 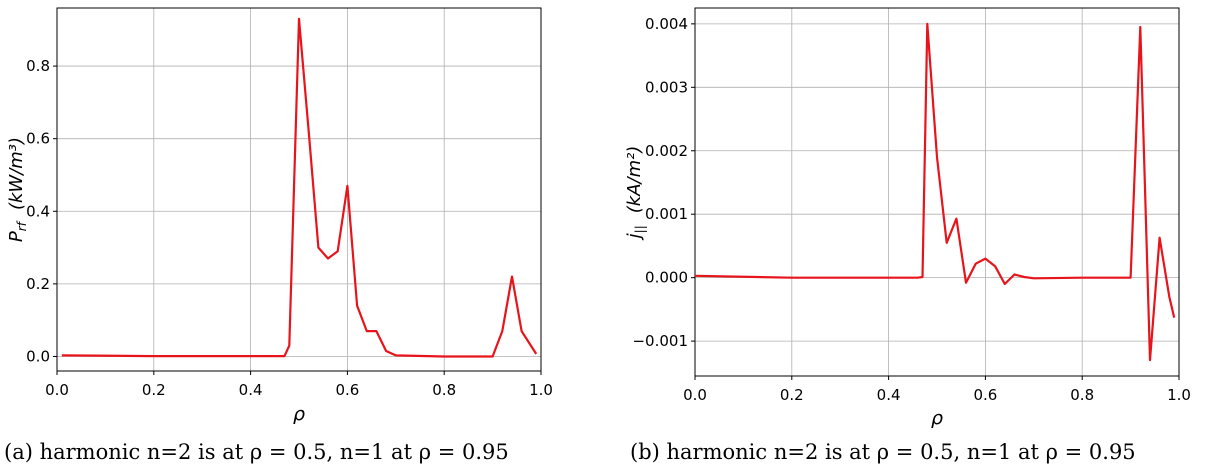 What do you see at coordinates (38, 66) in the screenshot?
I see `y-tick-label: 0.8` at bounding box center [38, 66].